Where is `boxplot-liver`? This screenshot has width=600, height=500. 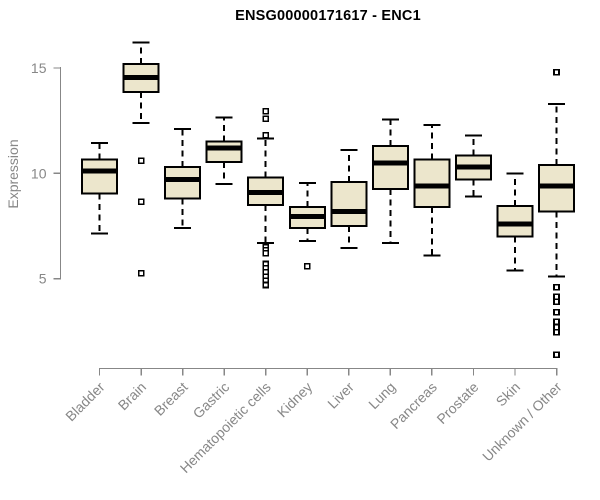 boxplot-liver is located at coordinates (349, 199).